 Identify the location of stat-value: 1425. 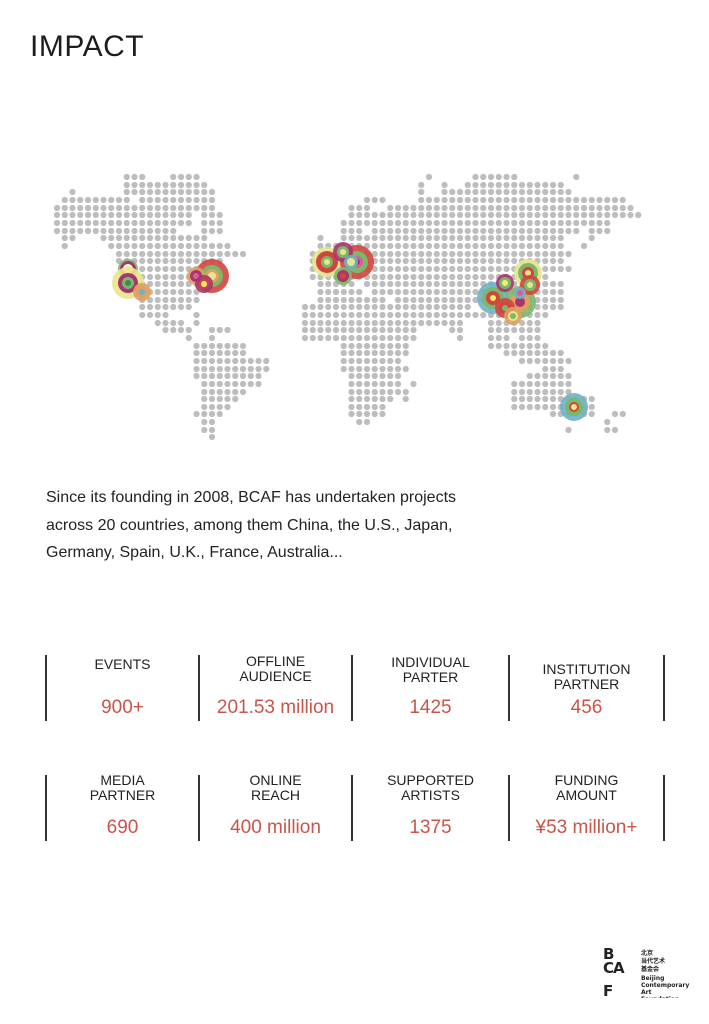
(430, 707).